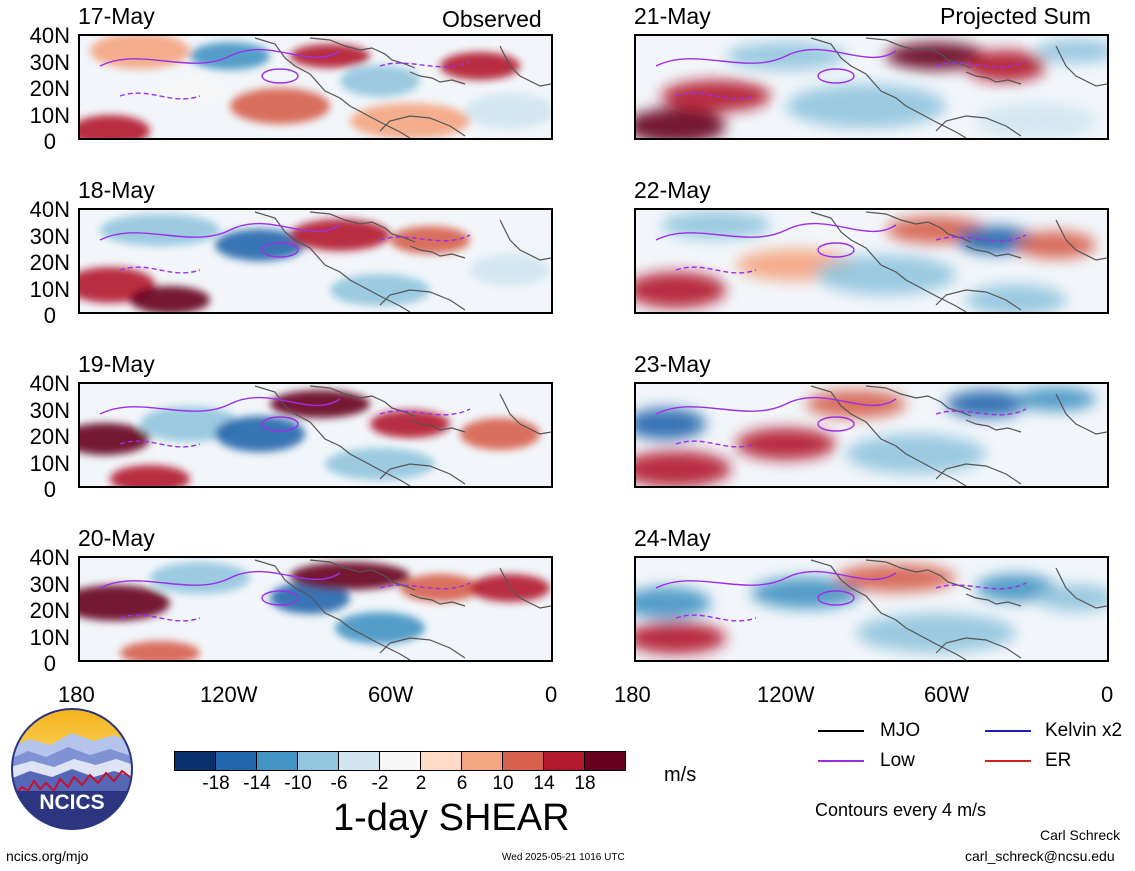 This screenshot has width=1135, height=871. Describe the element at coordinates (391, 694) in the screenshot. I see `lon-label-obs-60w: 60W` at that location.